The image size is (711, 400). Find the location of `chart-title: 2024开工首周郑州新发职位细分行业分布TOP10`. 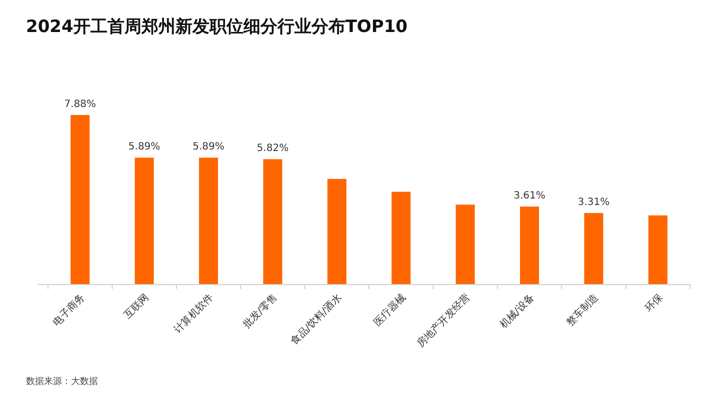

chart-title: 2024开工首周郑州新发职位细分行业分布TOP10 is located at coordinates (217, 27).